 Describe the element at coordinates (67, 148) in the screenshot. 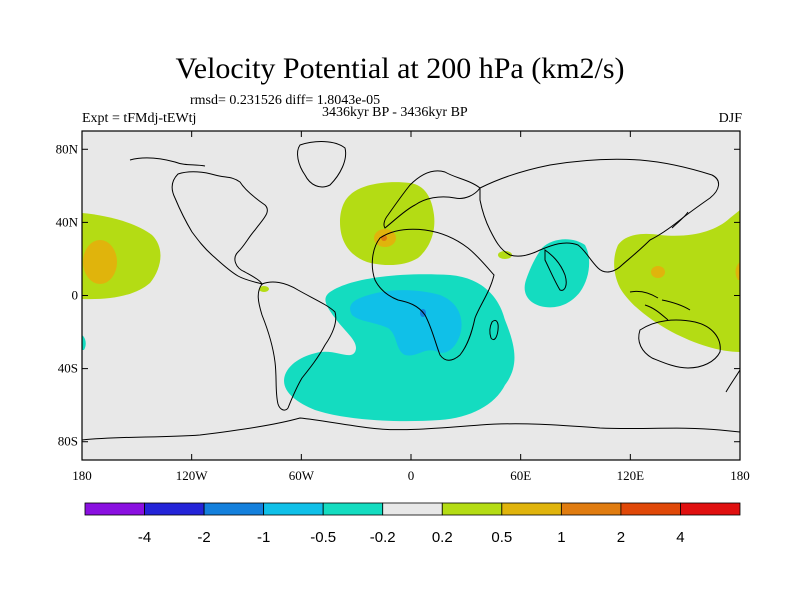

I see `y-tick-label-0: 80N` at that location.